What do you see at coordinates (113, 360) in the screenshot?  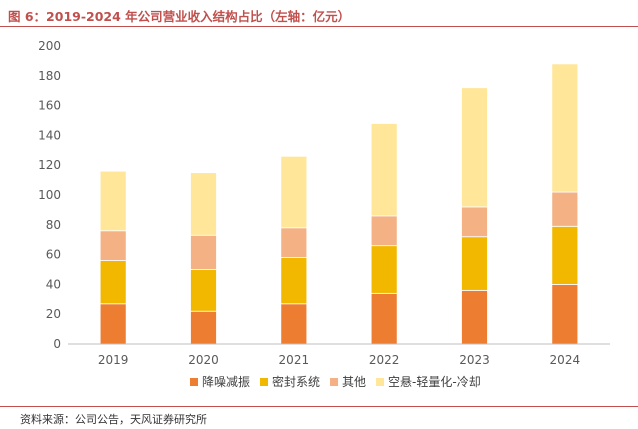 I see `x-tick-label: 2019` at bounding box center [113, 360].